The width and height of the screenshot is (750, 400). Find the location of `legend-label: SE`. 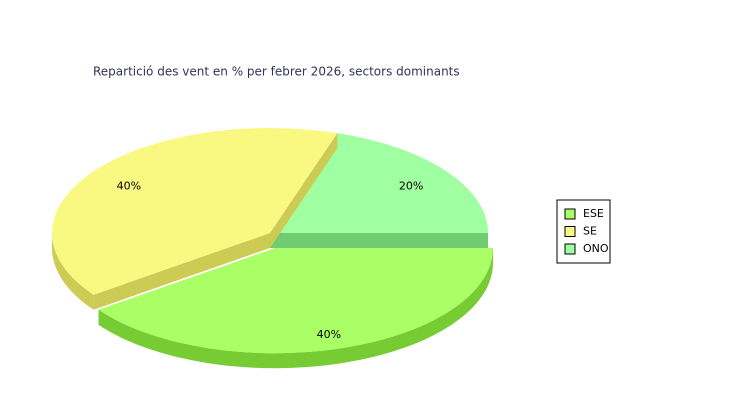

legend-label: SE is located at coordinates (590, 231).